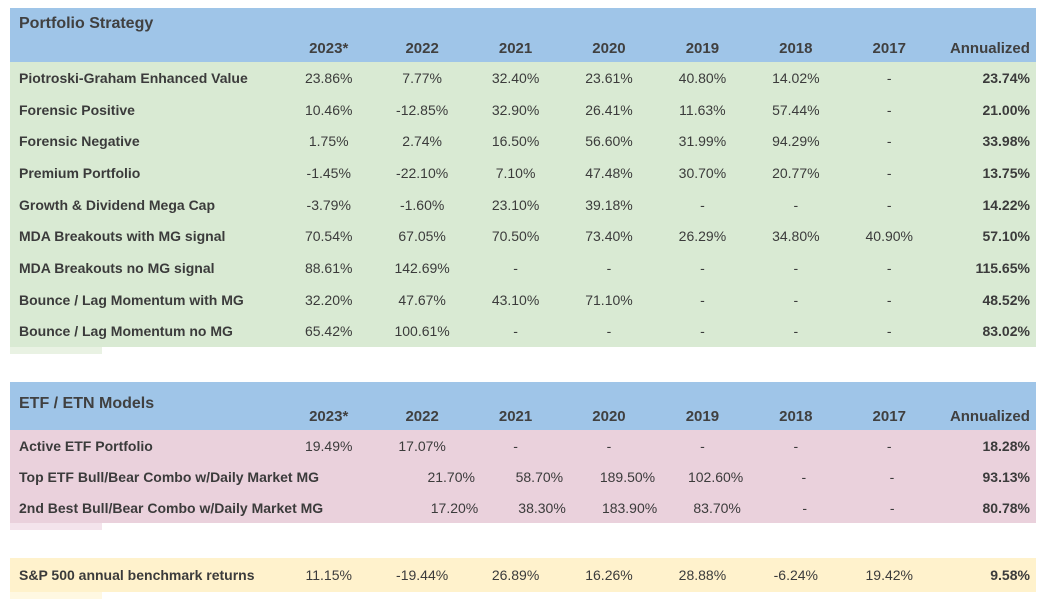 Image resolution: width=1042 pixels, height=603 pixels. I want to click on annualized-value: 9.58%, so click(1010, 575).